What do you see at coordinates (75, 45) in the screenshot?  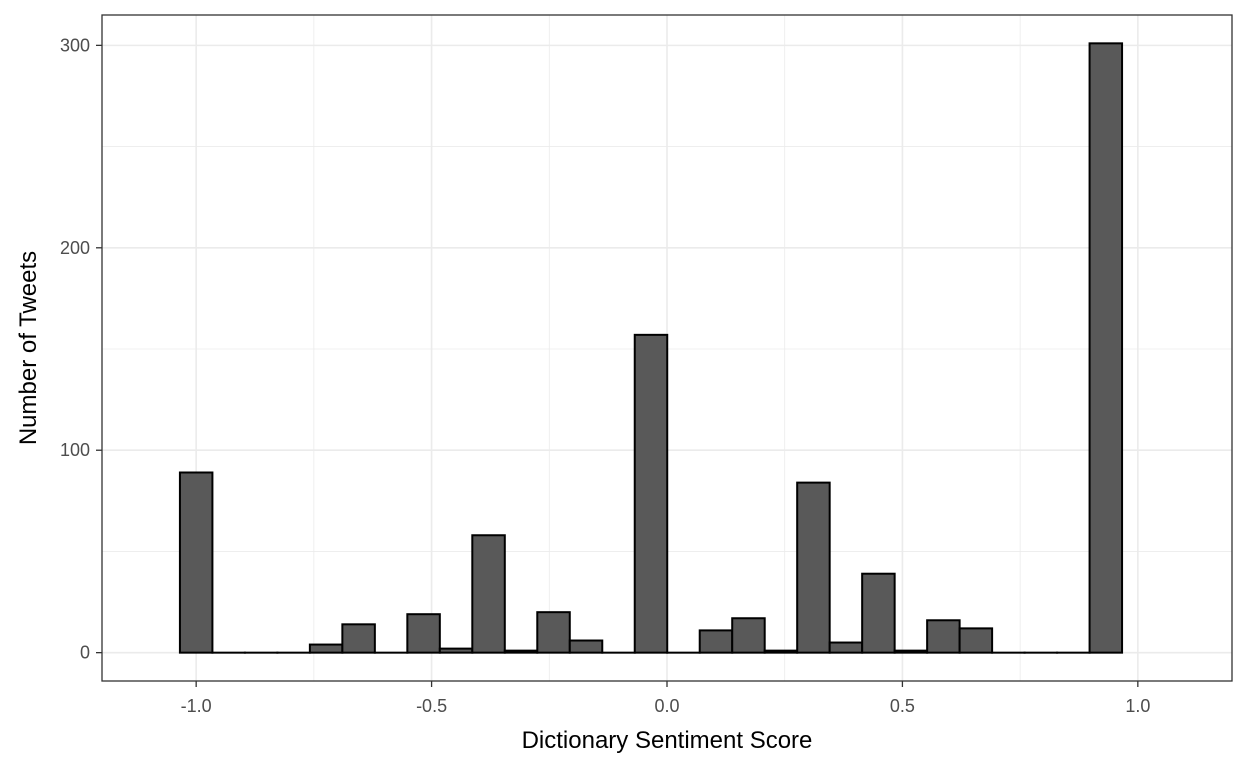 I see `y-tick-label: 300` at bounding box center [75, 45].